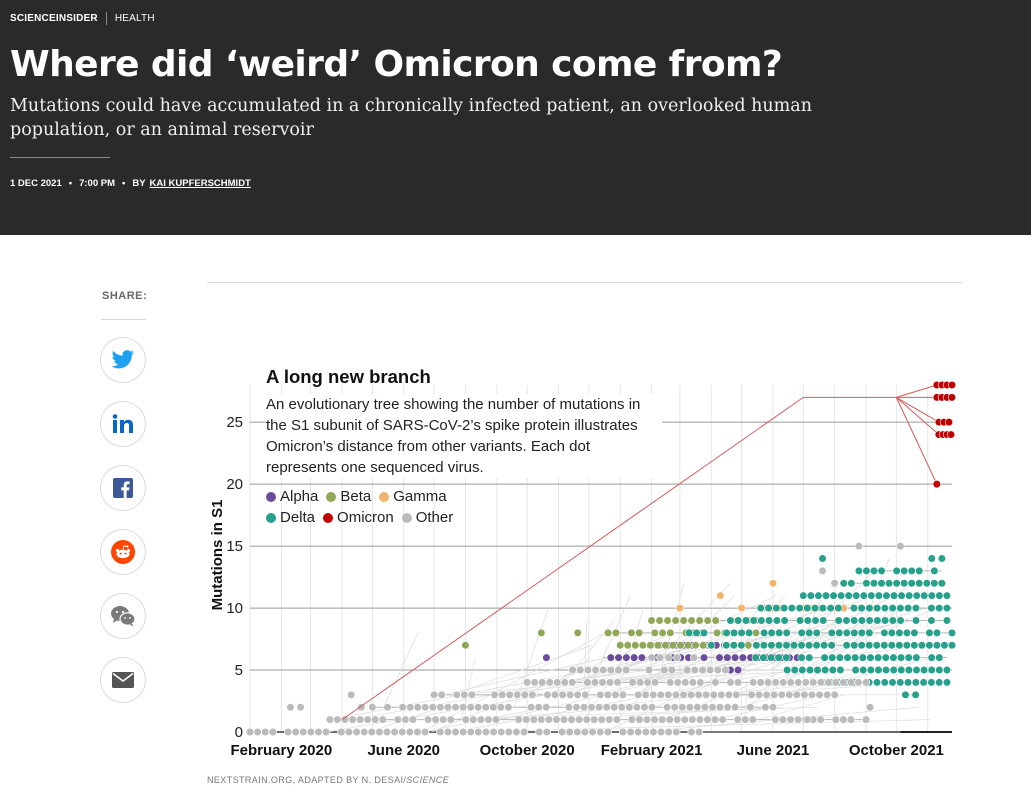 This screenshot has height=795, width=1031. I want to click on legend-swatch, so click(328, 517).